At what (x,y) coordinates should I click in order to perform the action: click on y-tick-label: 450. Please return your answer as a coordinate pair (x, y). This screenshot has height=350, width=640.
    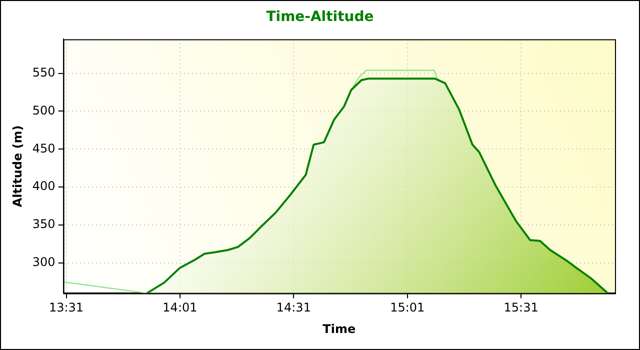
    Looking at the image, I should click on (44, 148).